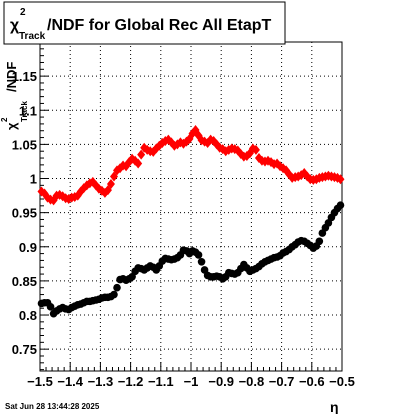 The width and height of the screenshot is (400, 414). I want to click on x-axis-title: η, so click(334, 406).